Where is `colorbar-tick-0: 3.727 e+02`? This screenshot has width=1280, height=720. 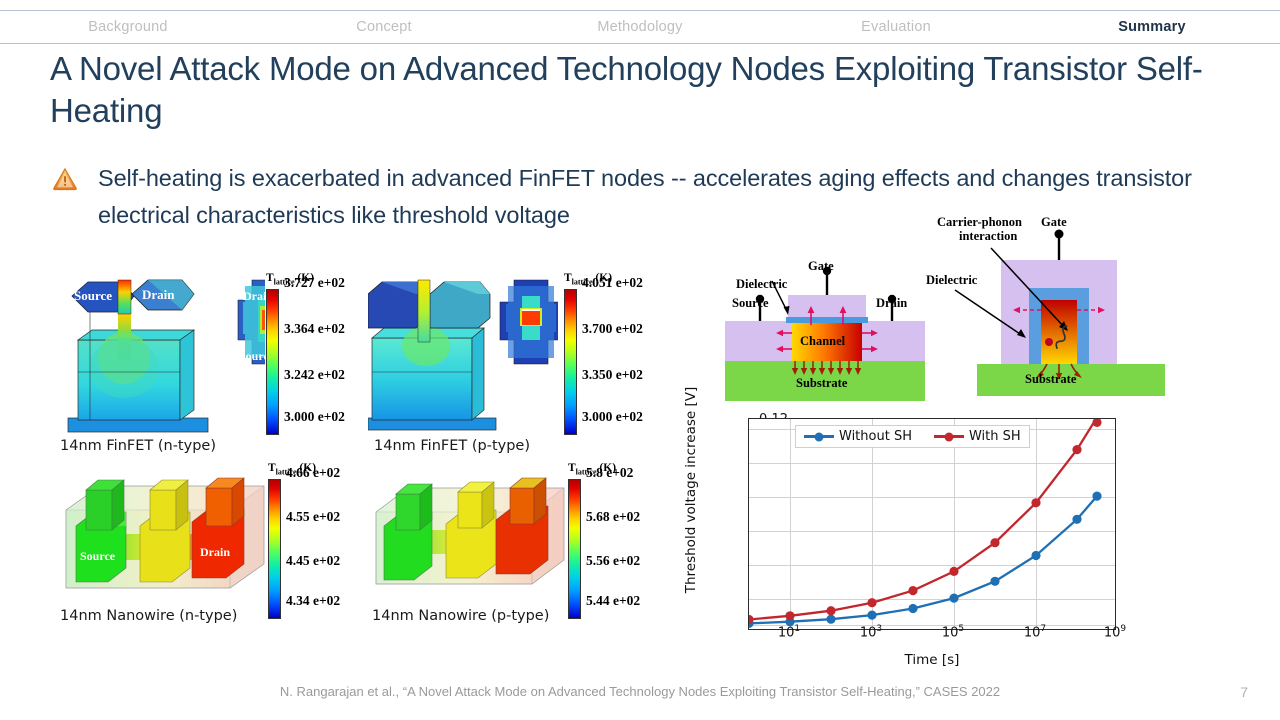
colorbar-tick-0: 3.727 e+02 is located at coordinates (314, 282).